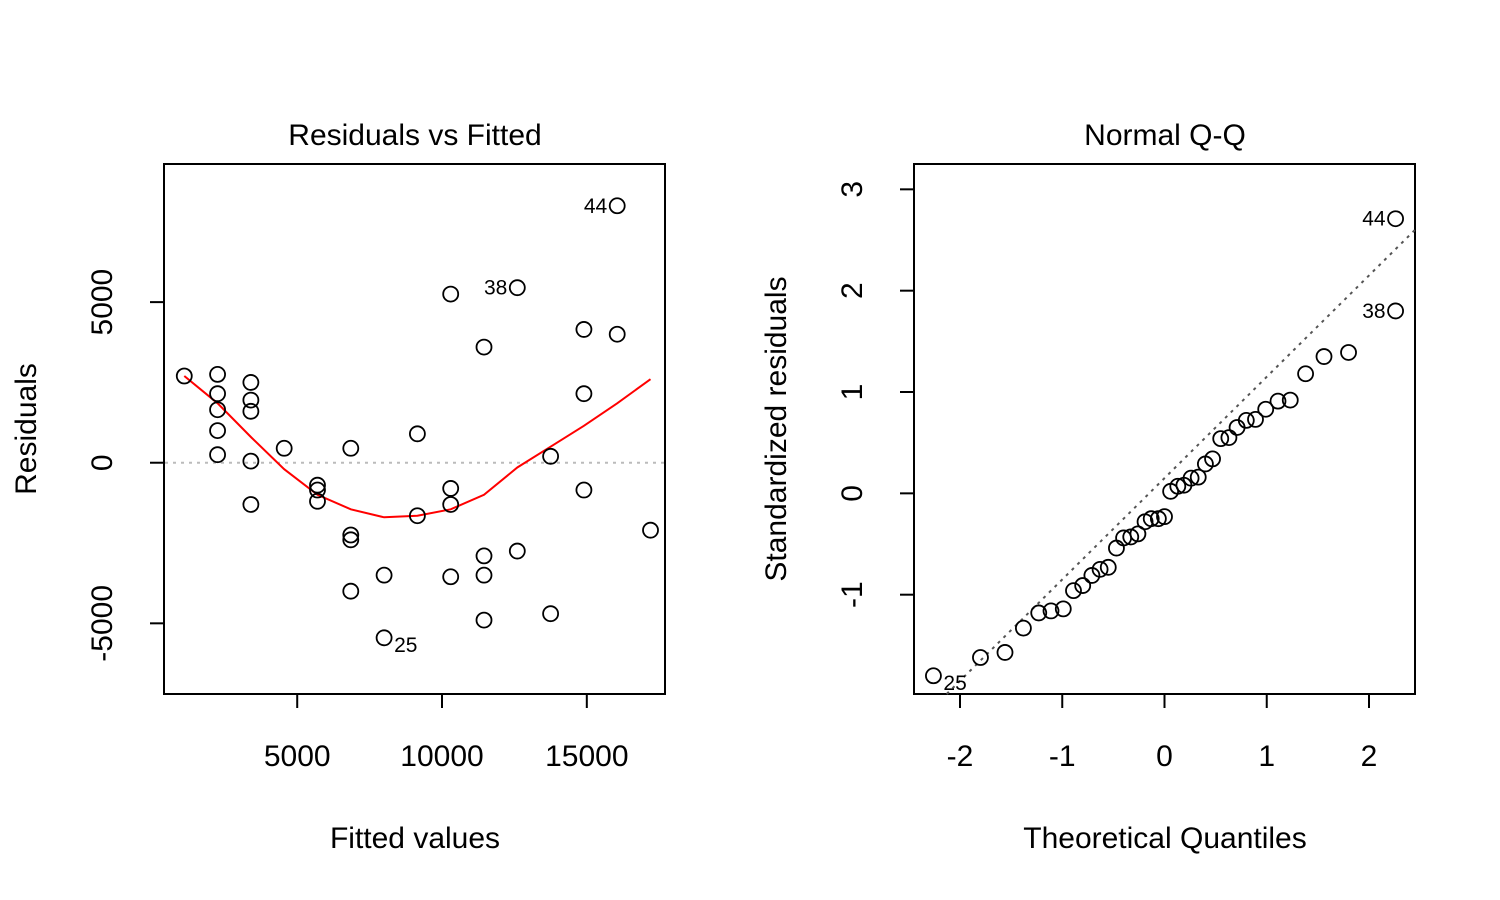 Image resolution: width=1500 pixels, height=900 pixels. Describe the element at coordinates (1164, 838) in the screenshot. I see `normal-qq-xlabel: Theoretical Quantiles` at that location.